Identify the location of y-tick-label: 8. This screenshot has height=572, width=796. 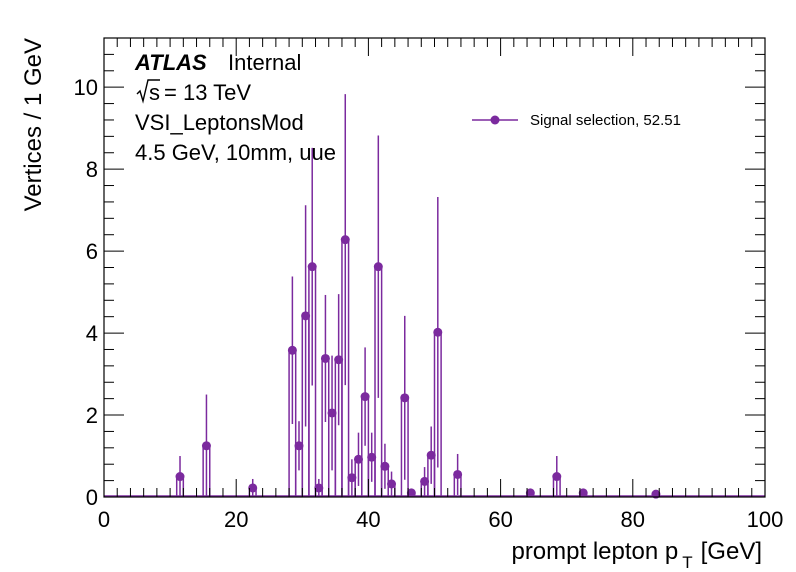
(92, 169).